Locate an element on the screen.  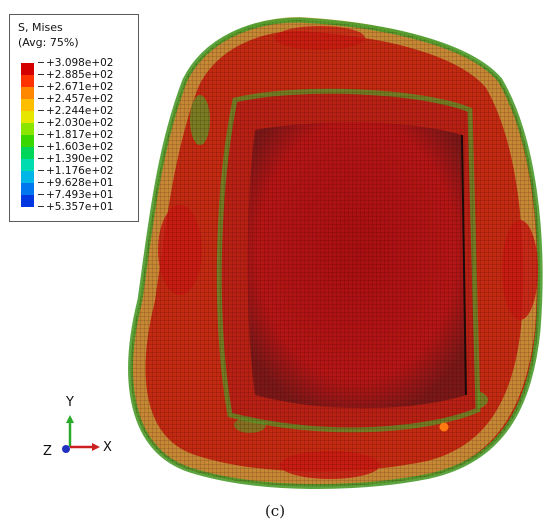
triad-label-z: Z is located at coordinates (47, 451).